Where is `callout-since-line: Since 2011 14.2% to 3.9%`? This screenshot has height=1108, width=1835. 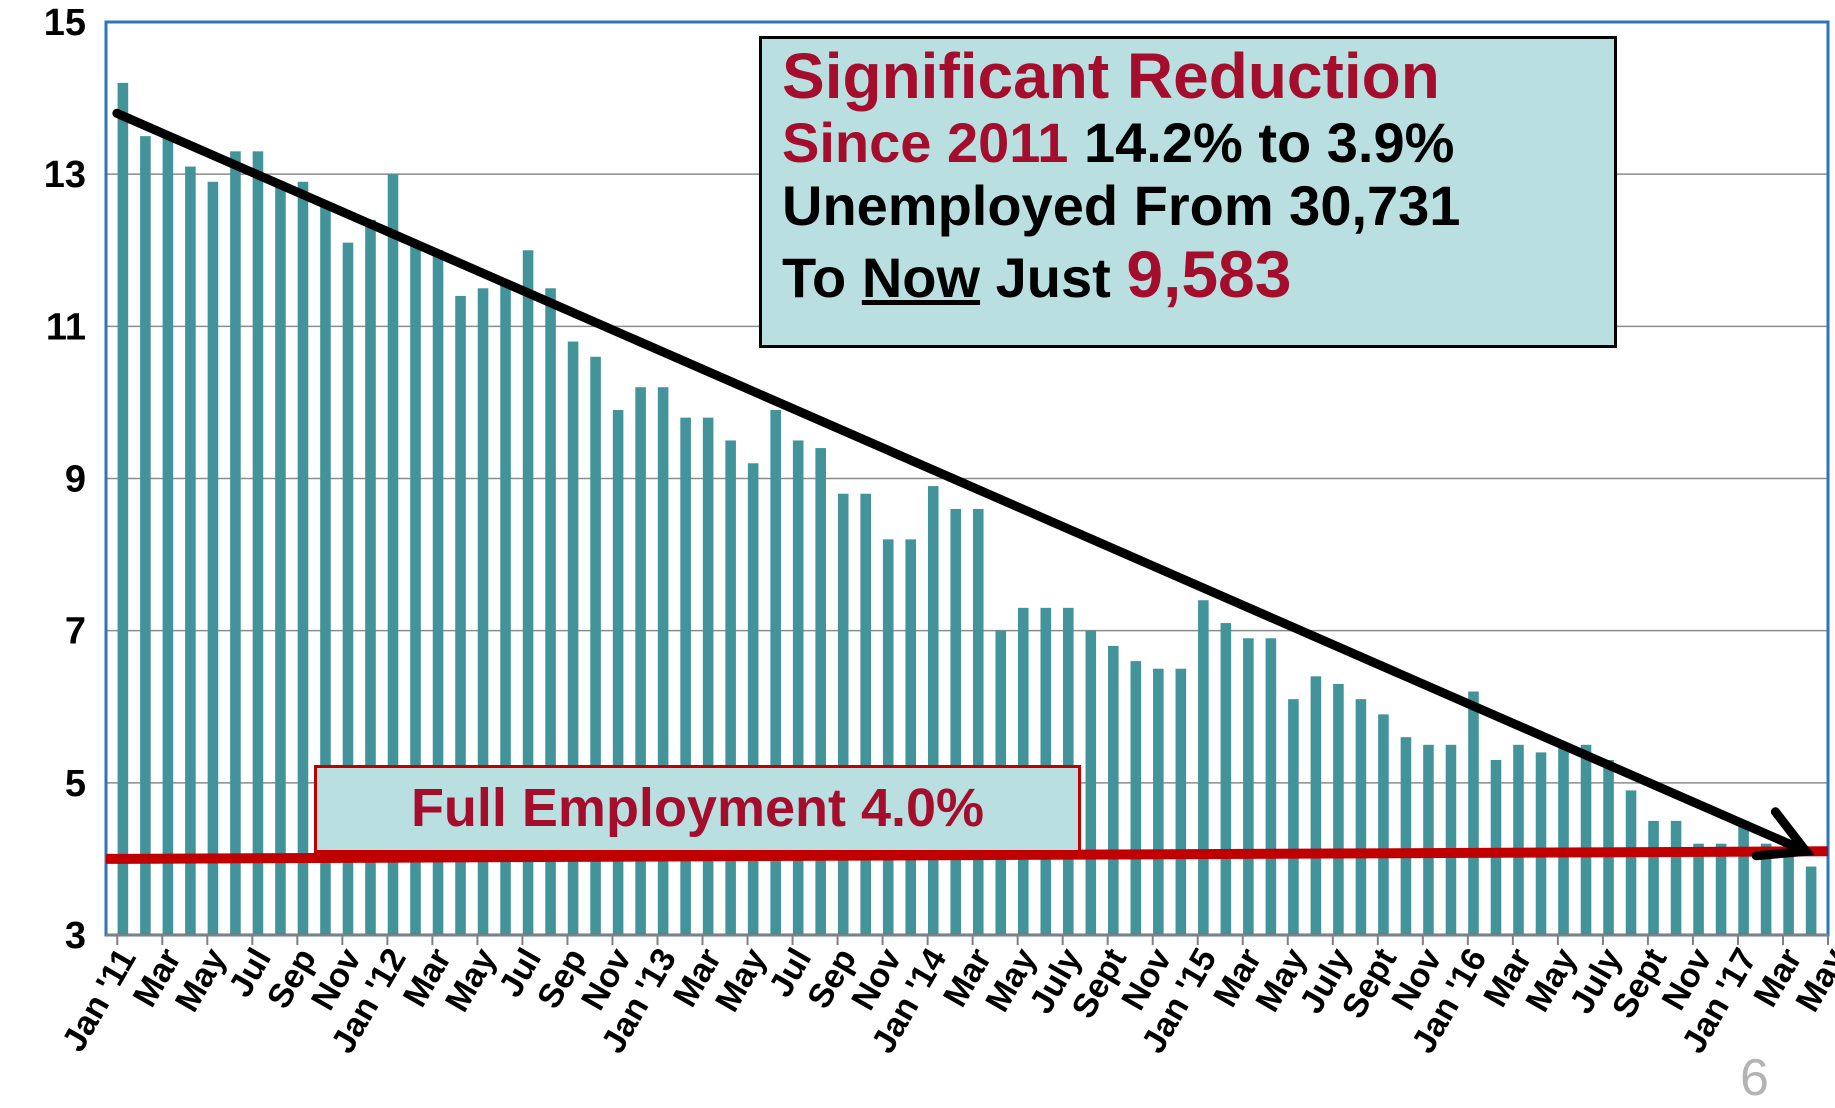 callout-since-line: Since 2011 14.2% to 3.9% is located at coordinates (1198, 143).